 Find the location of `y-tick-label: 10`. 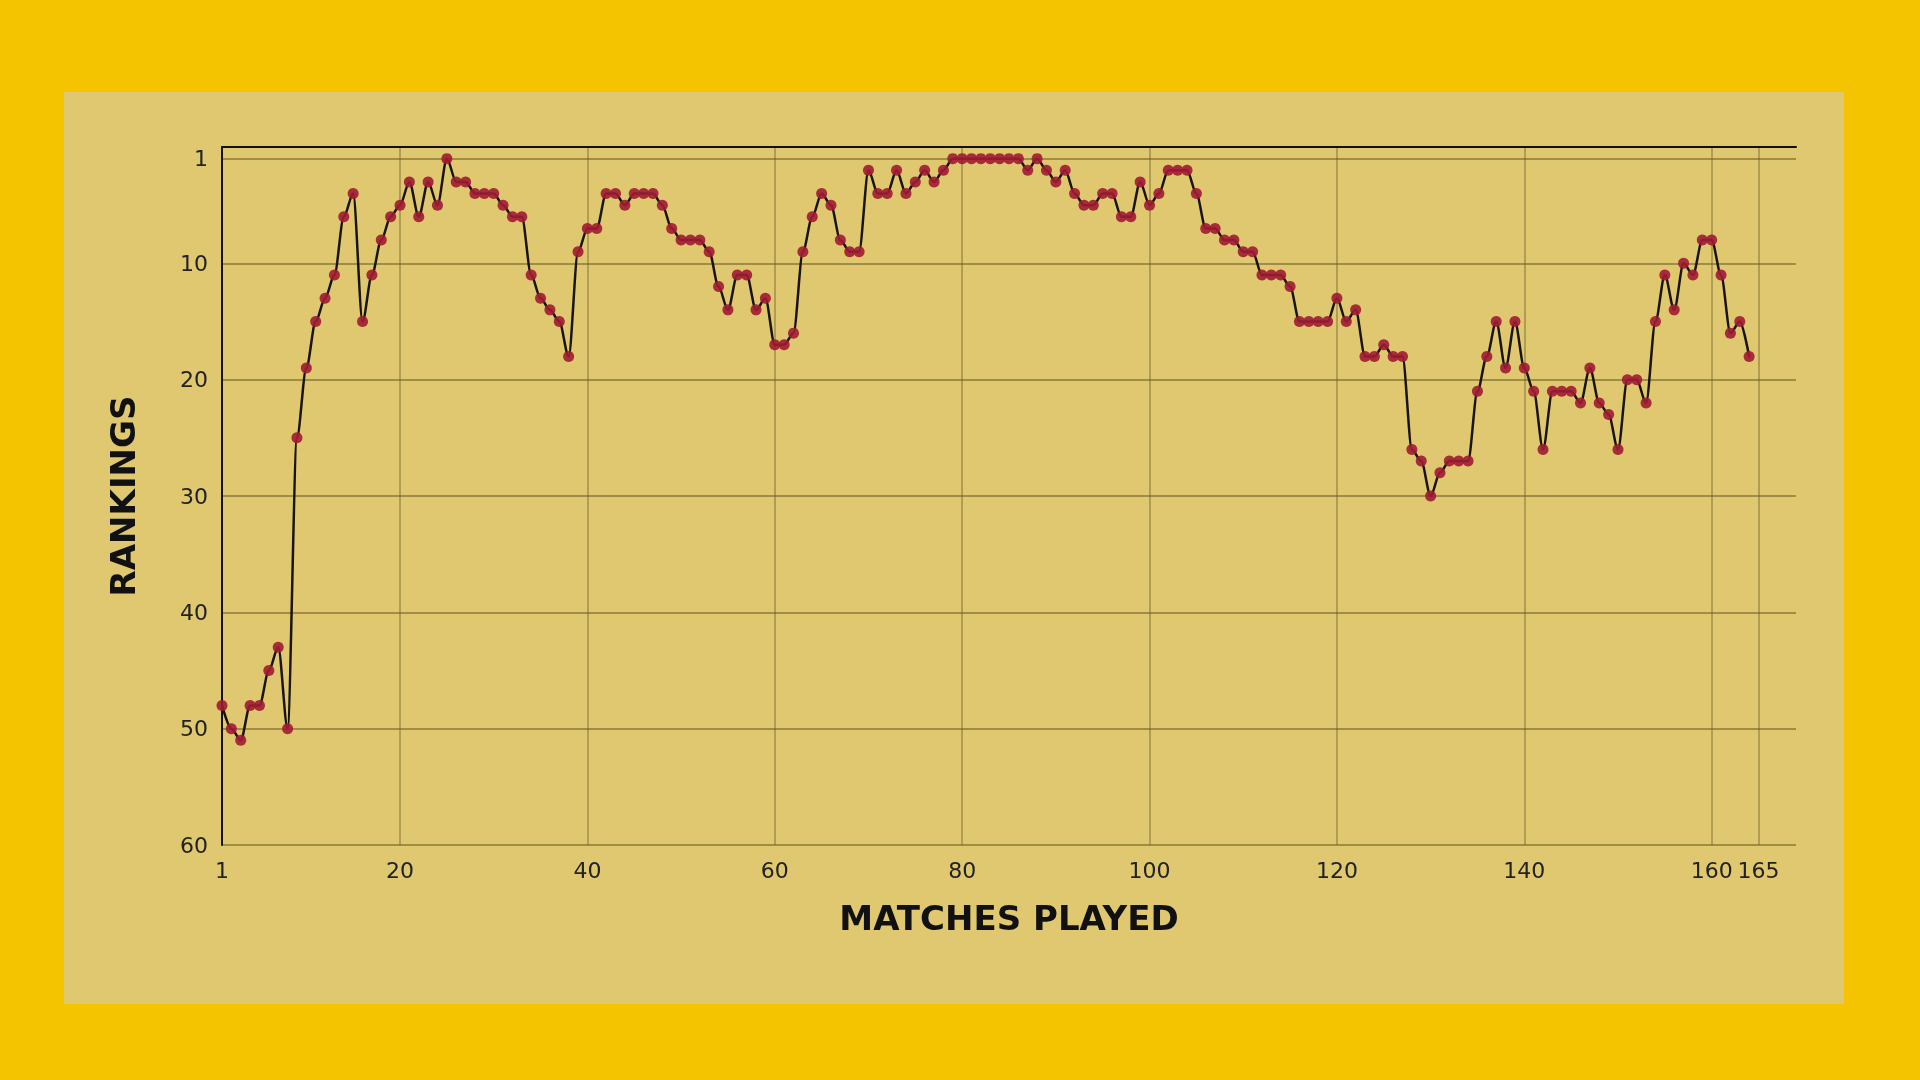

y-tick-label: 10 is located at coordinates (194, 263).